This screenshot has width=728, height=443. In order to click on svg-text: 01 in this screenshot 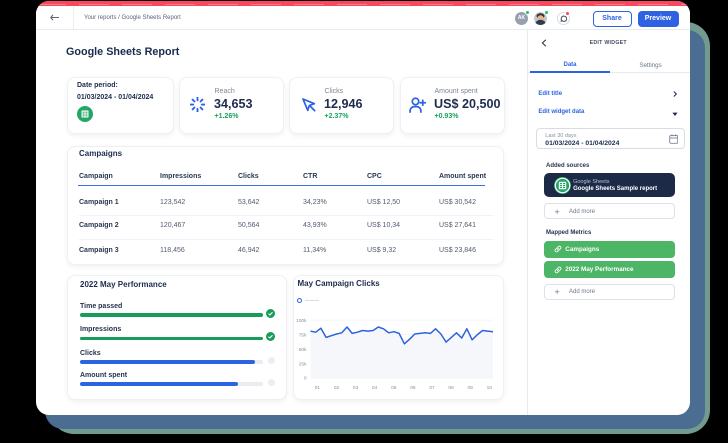, I will do `click(317, 388)`.